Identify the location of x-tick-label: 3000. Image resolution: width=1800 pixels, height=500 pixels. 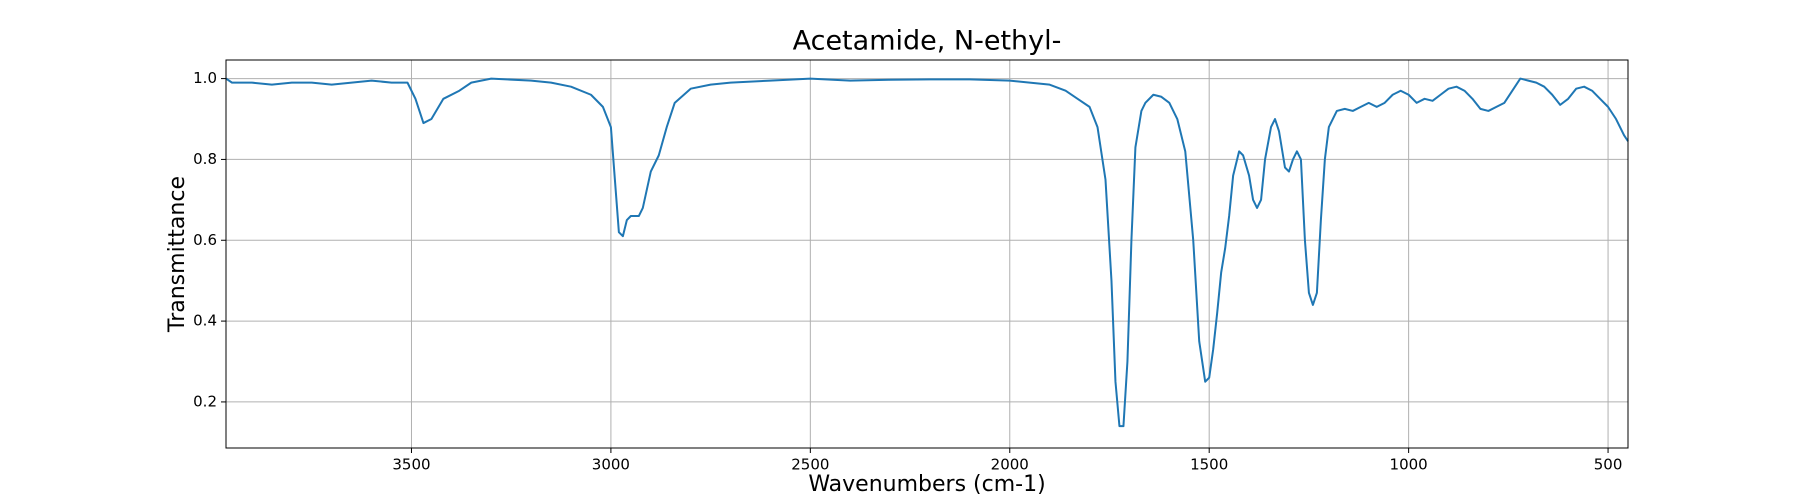
(611, 465).